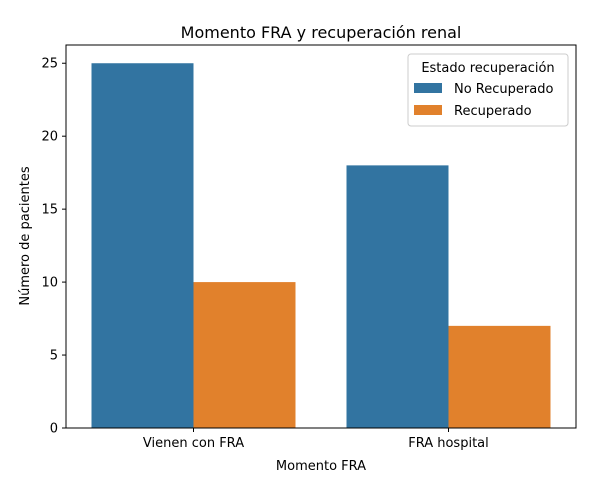 This screenshot has width=600, height=484. I want to click on legend-label-no-recuperado: No Recuperado, so click(503, 89).